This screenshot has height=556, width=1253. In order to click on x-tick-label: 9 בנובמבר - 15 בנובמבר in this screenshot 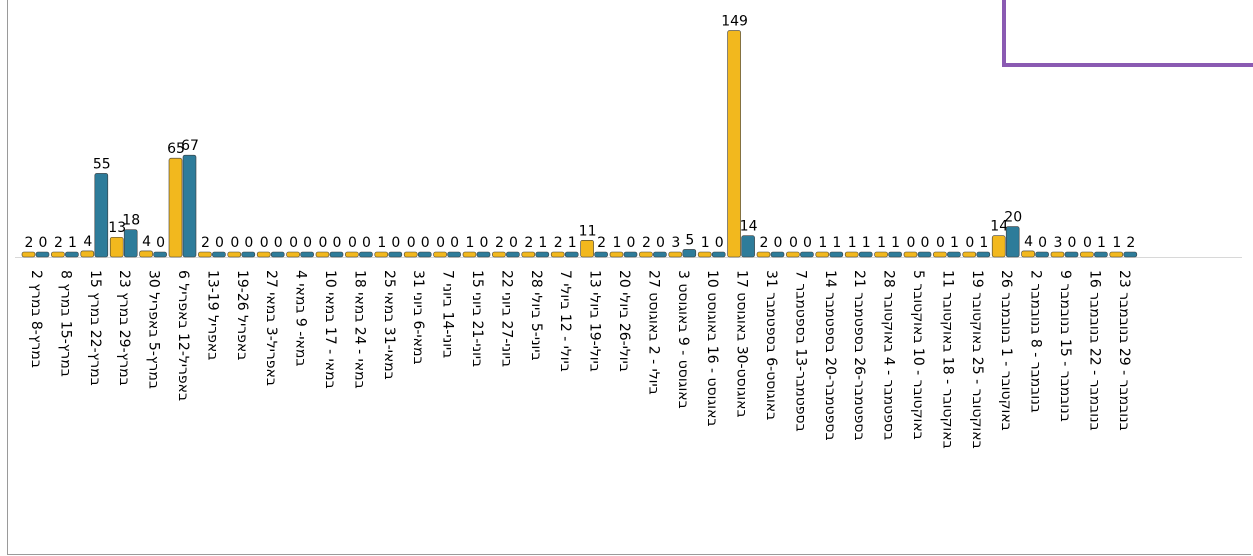, I will do `click(1065, 346)`.